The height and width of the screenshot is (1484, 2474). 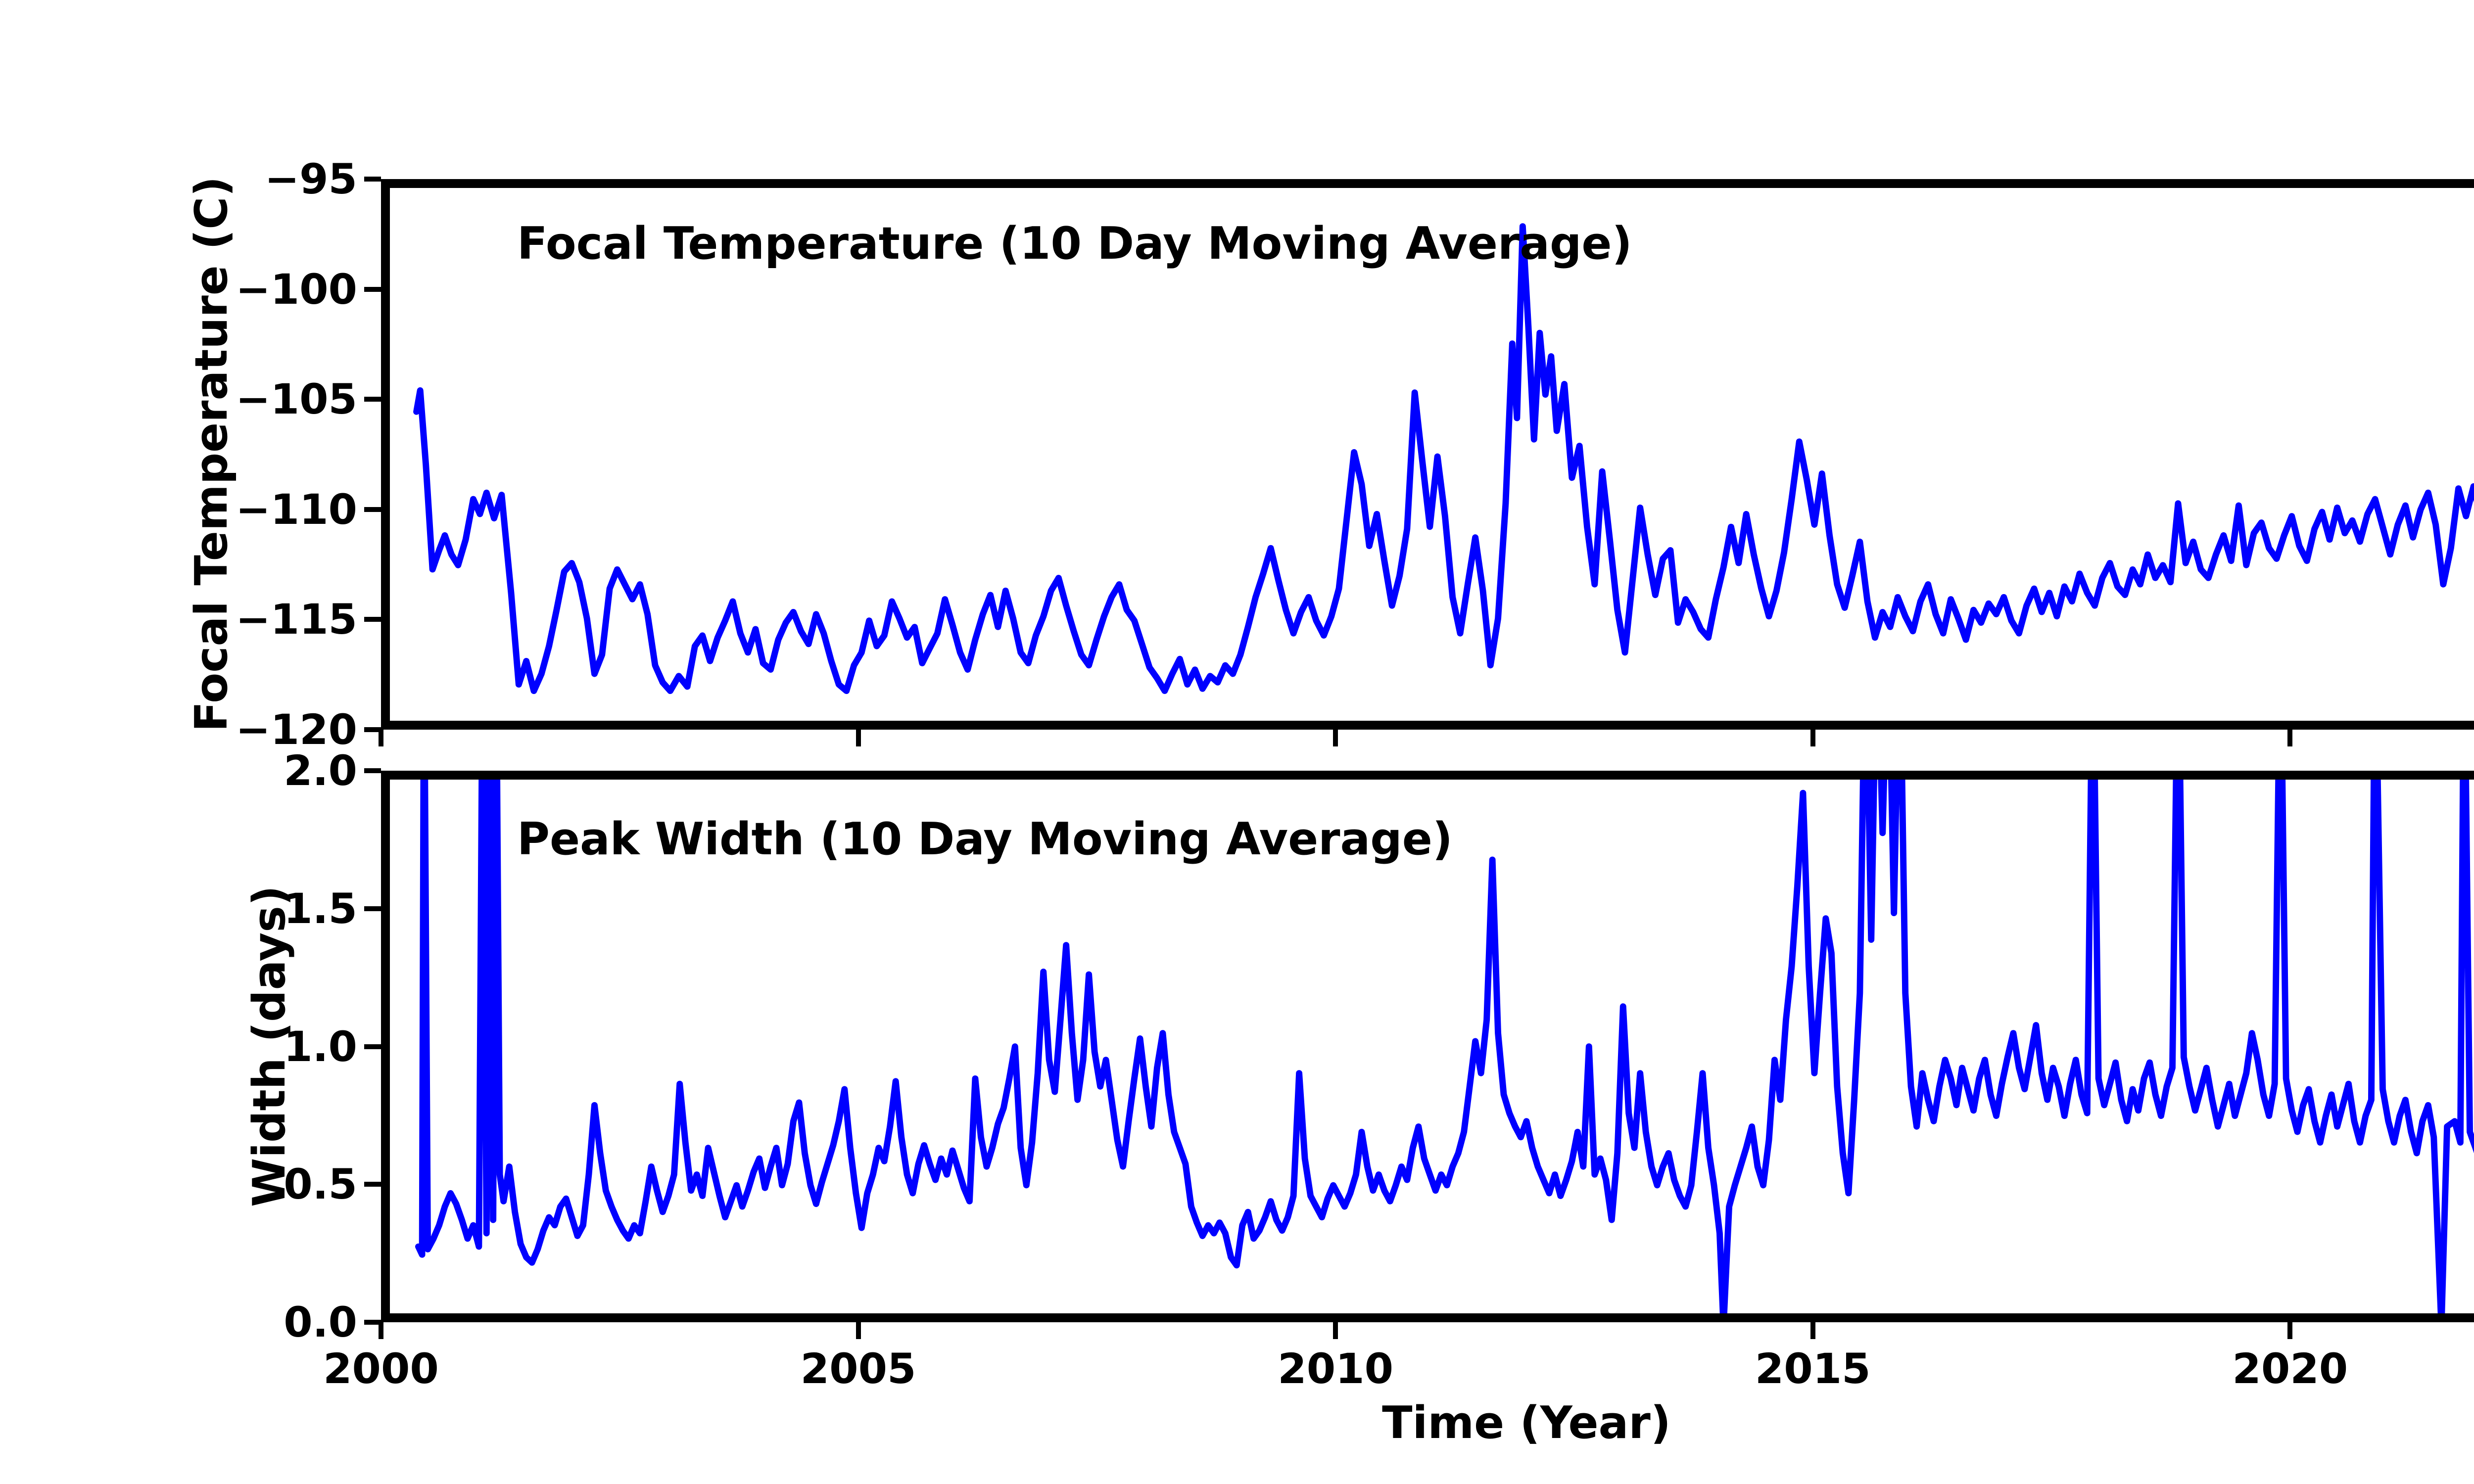 What do you see at coordinates (297, 509) in the screenshot?
I see `y-tick-label: −110` at bounding box center [297, 509].